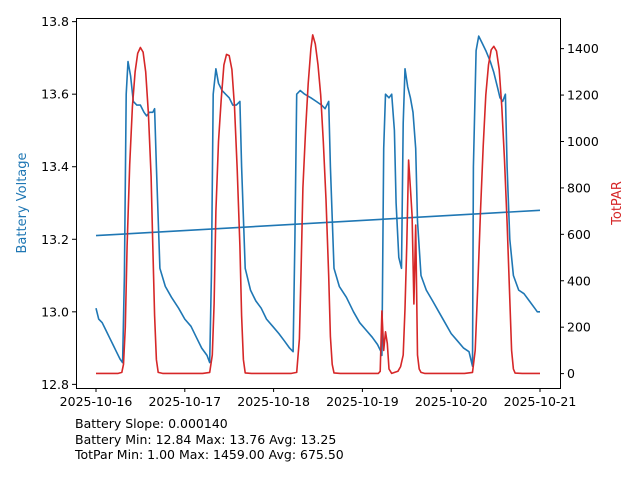 Image resolution: width=640 pixels, height=480 pixels. I want to click on y-left-tick-label: 13.8, so click(55, 21).